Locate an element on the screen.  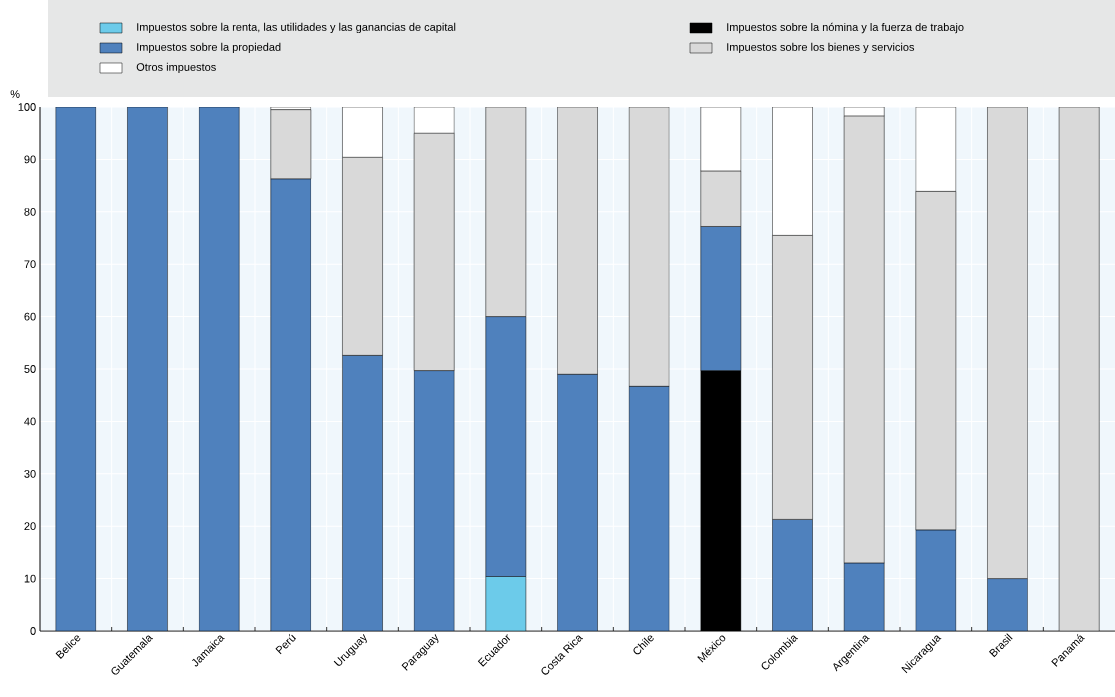
y-tick-label: 50 is located at coordinates (30, 369).